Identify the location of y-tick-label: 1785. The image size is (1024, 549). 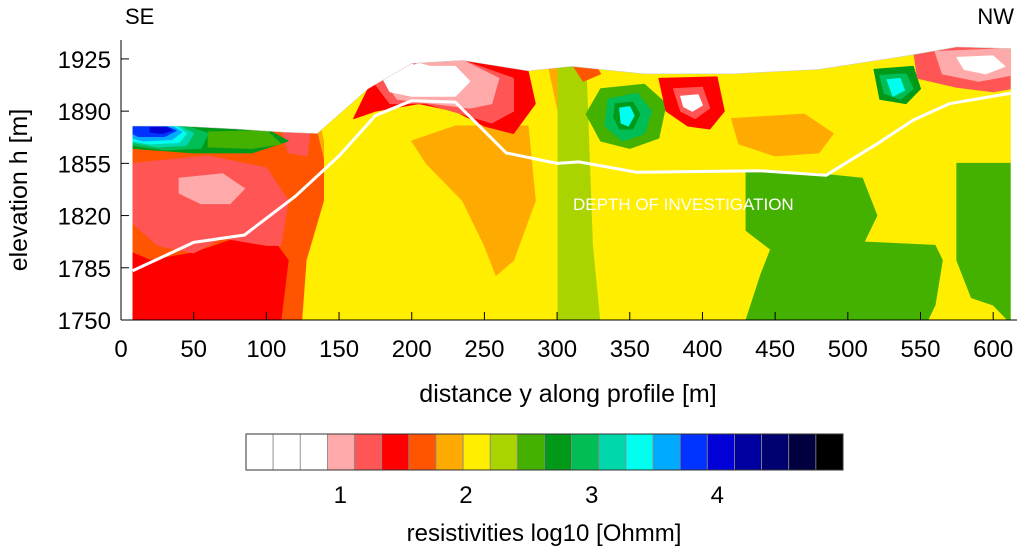
(84, 269).